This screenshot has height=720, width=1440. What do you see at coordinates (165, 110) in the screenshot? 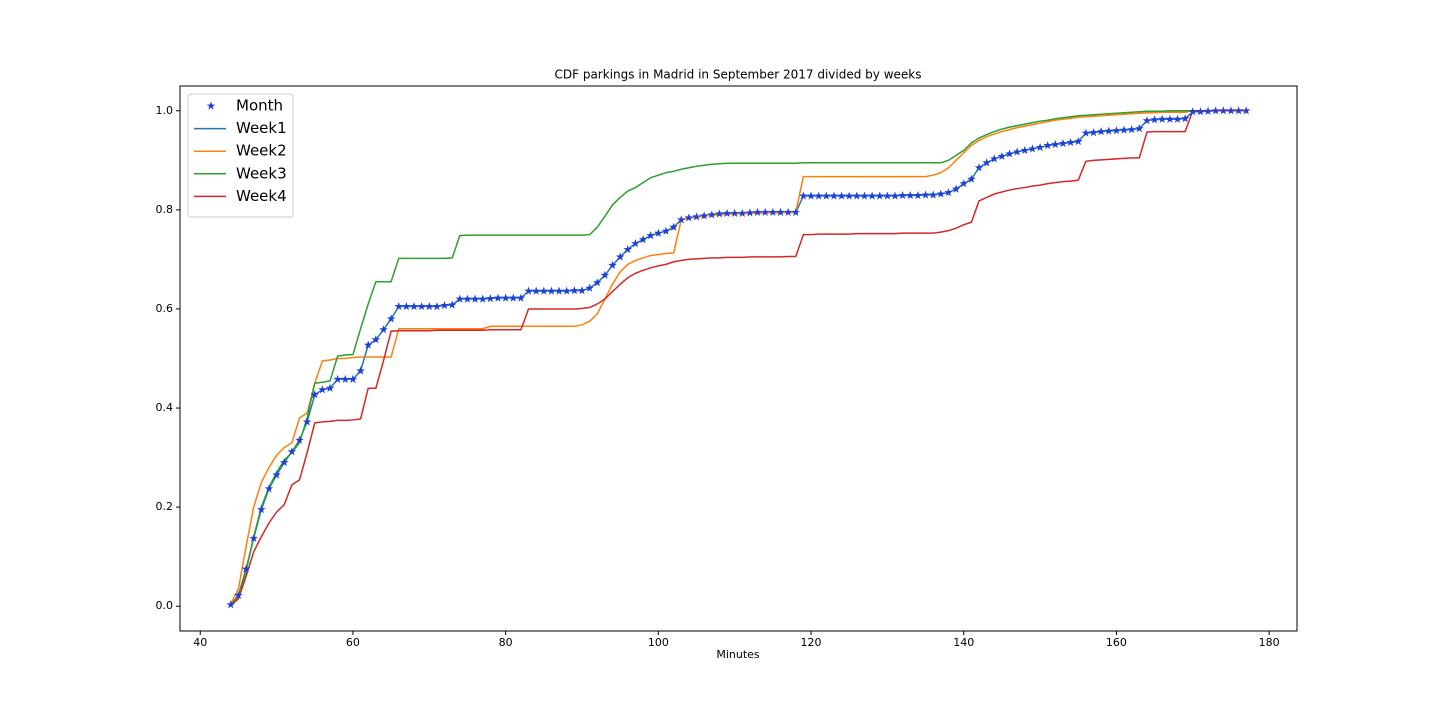
I see `y-tick-label: 1.0` at bounding box center [165, 110].